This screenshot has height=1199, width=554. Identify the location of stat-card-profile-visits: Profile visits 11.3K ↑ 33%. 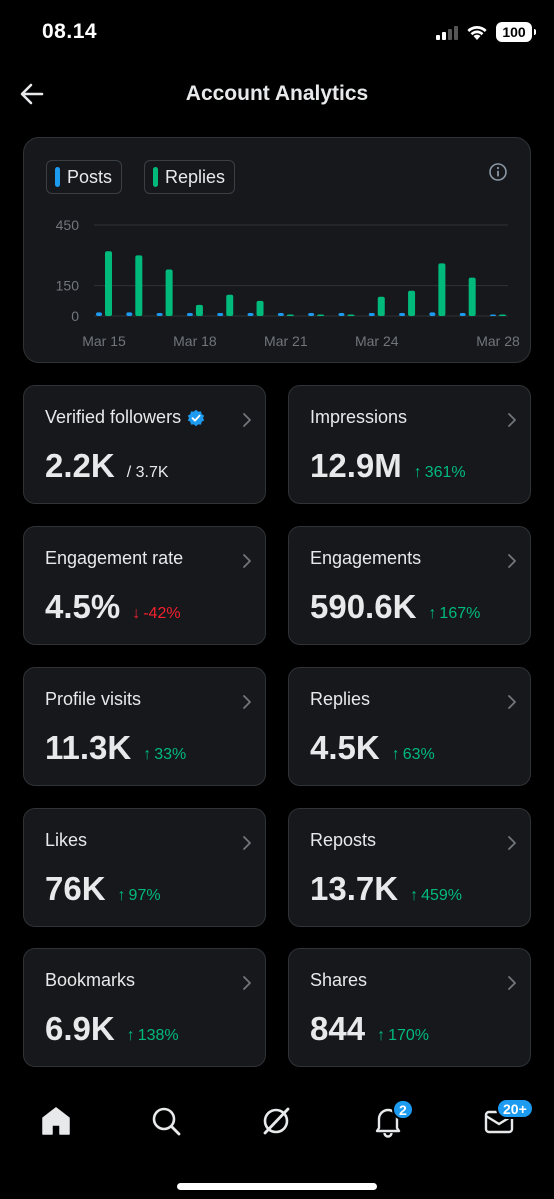
(144, 726).